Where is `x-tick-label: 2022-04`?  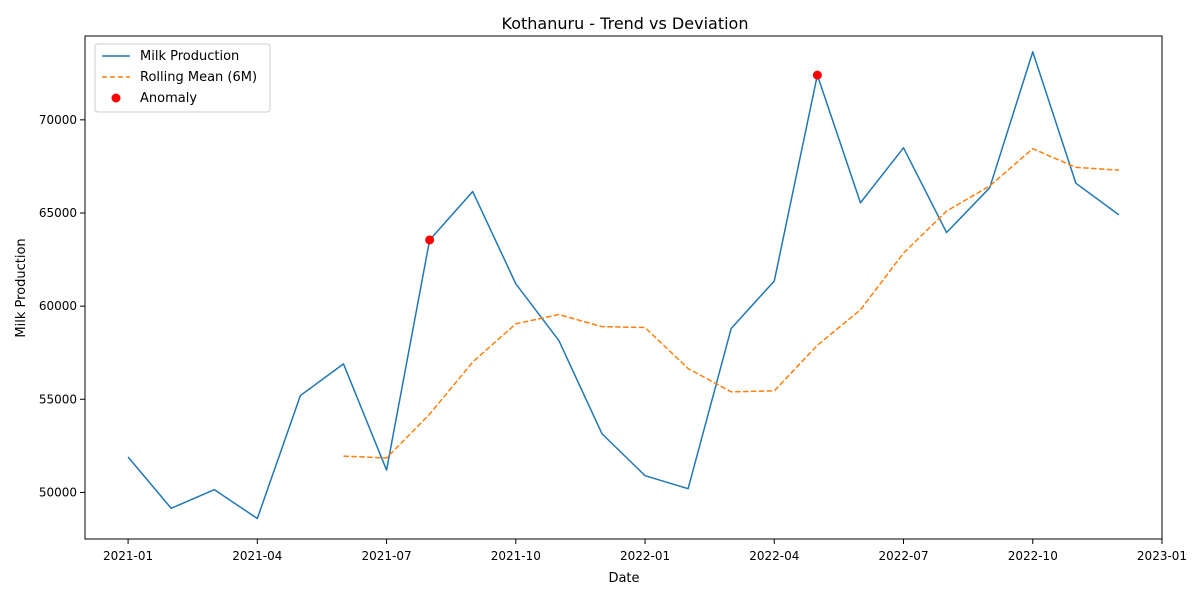
x-tick-label: 2022-04 is located at coordinates (774, 556).